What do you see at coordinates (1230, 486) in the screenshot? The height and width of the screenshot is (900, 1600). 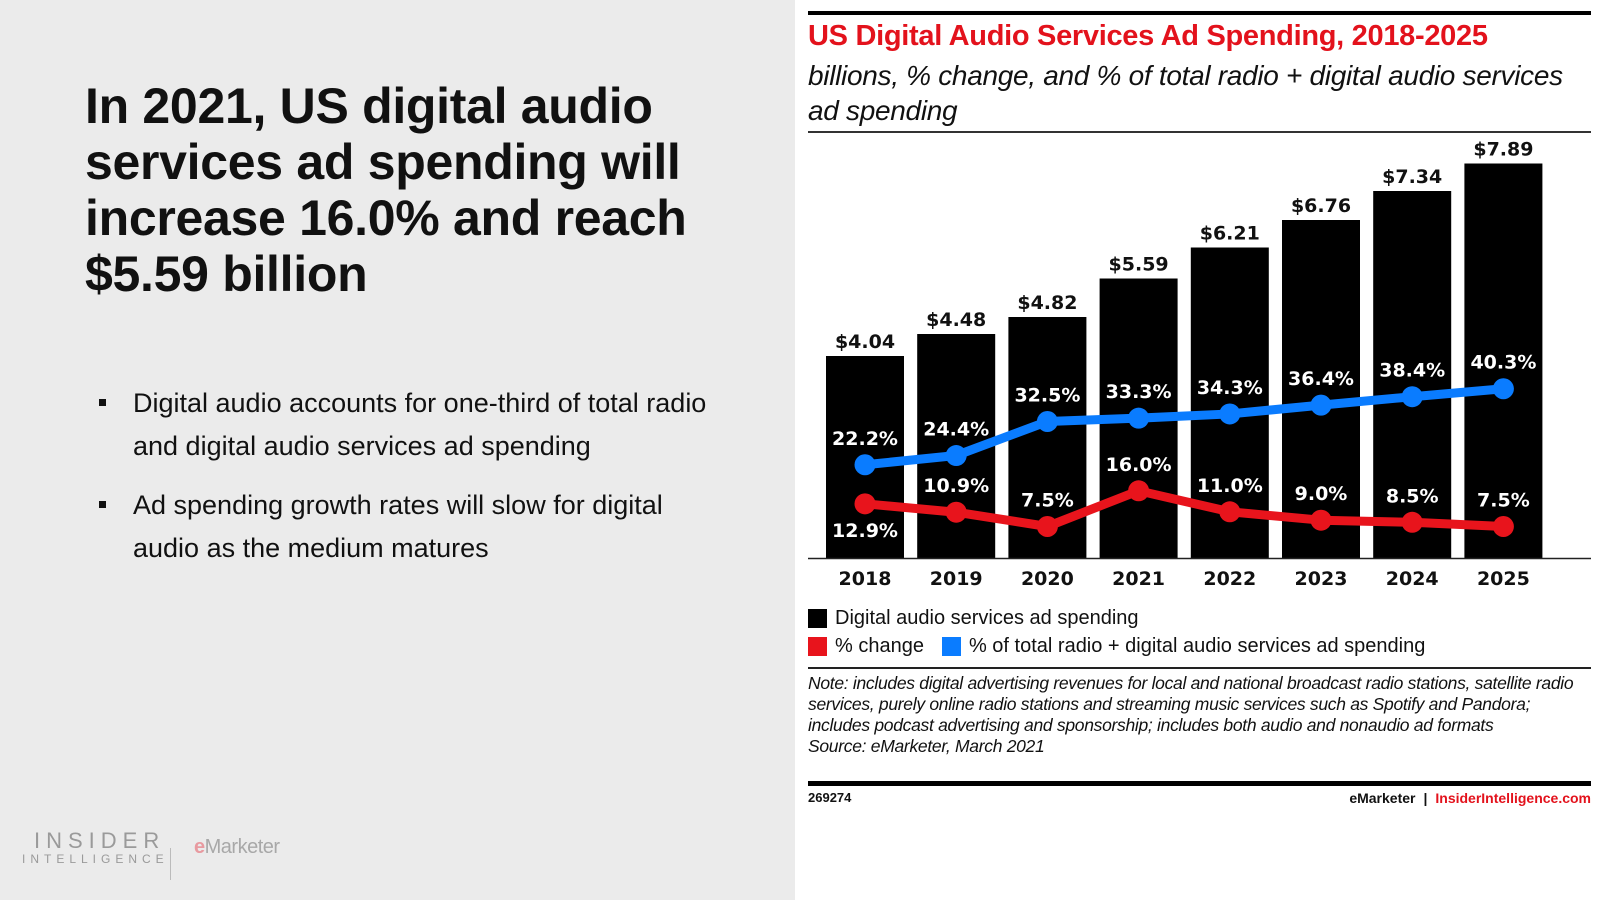 I see `pct-change-value-label: 11.0%` at bounding box center [1230, 486].